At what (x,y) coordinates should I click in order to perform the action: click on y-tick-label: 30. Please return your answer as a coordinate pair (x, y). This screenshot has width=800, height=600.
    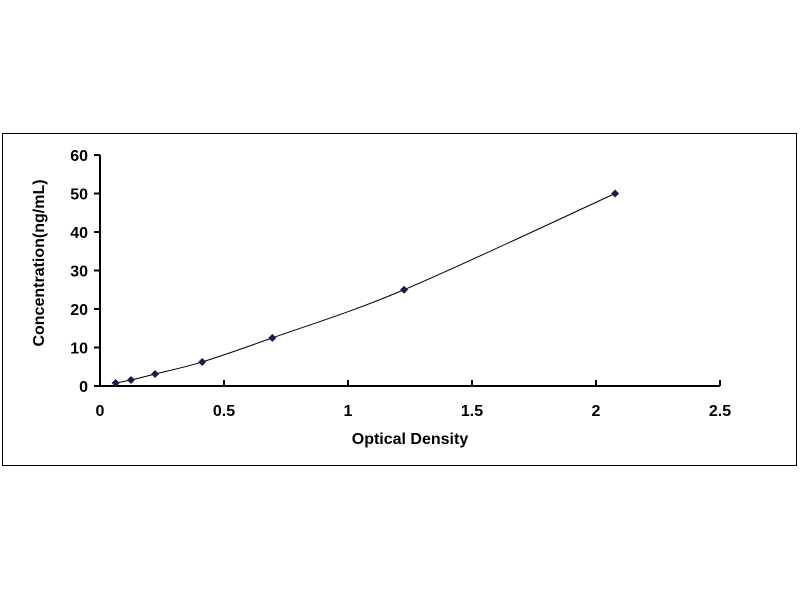
    Looking at the image, I should click on (79, 272).